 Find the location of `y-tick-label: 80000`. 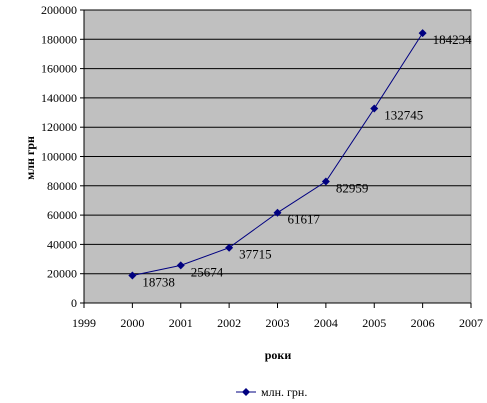

y-tick-label: 80000 is located at coordinates (62, 186).